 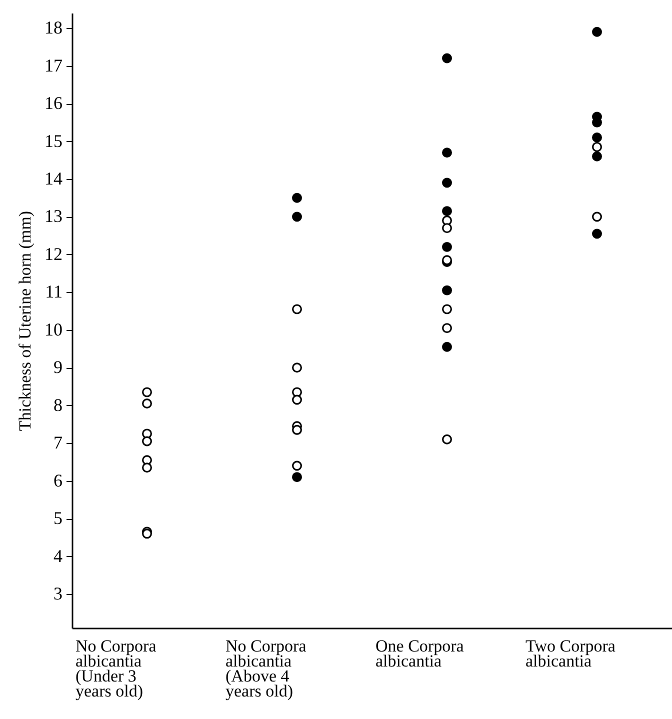 I want to click on y-tick-label: 8, so click(x=58, y=404).